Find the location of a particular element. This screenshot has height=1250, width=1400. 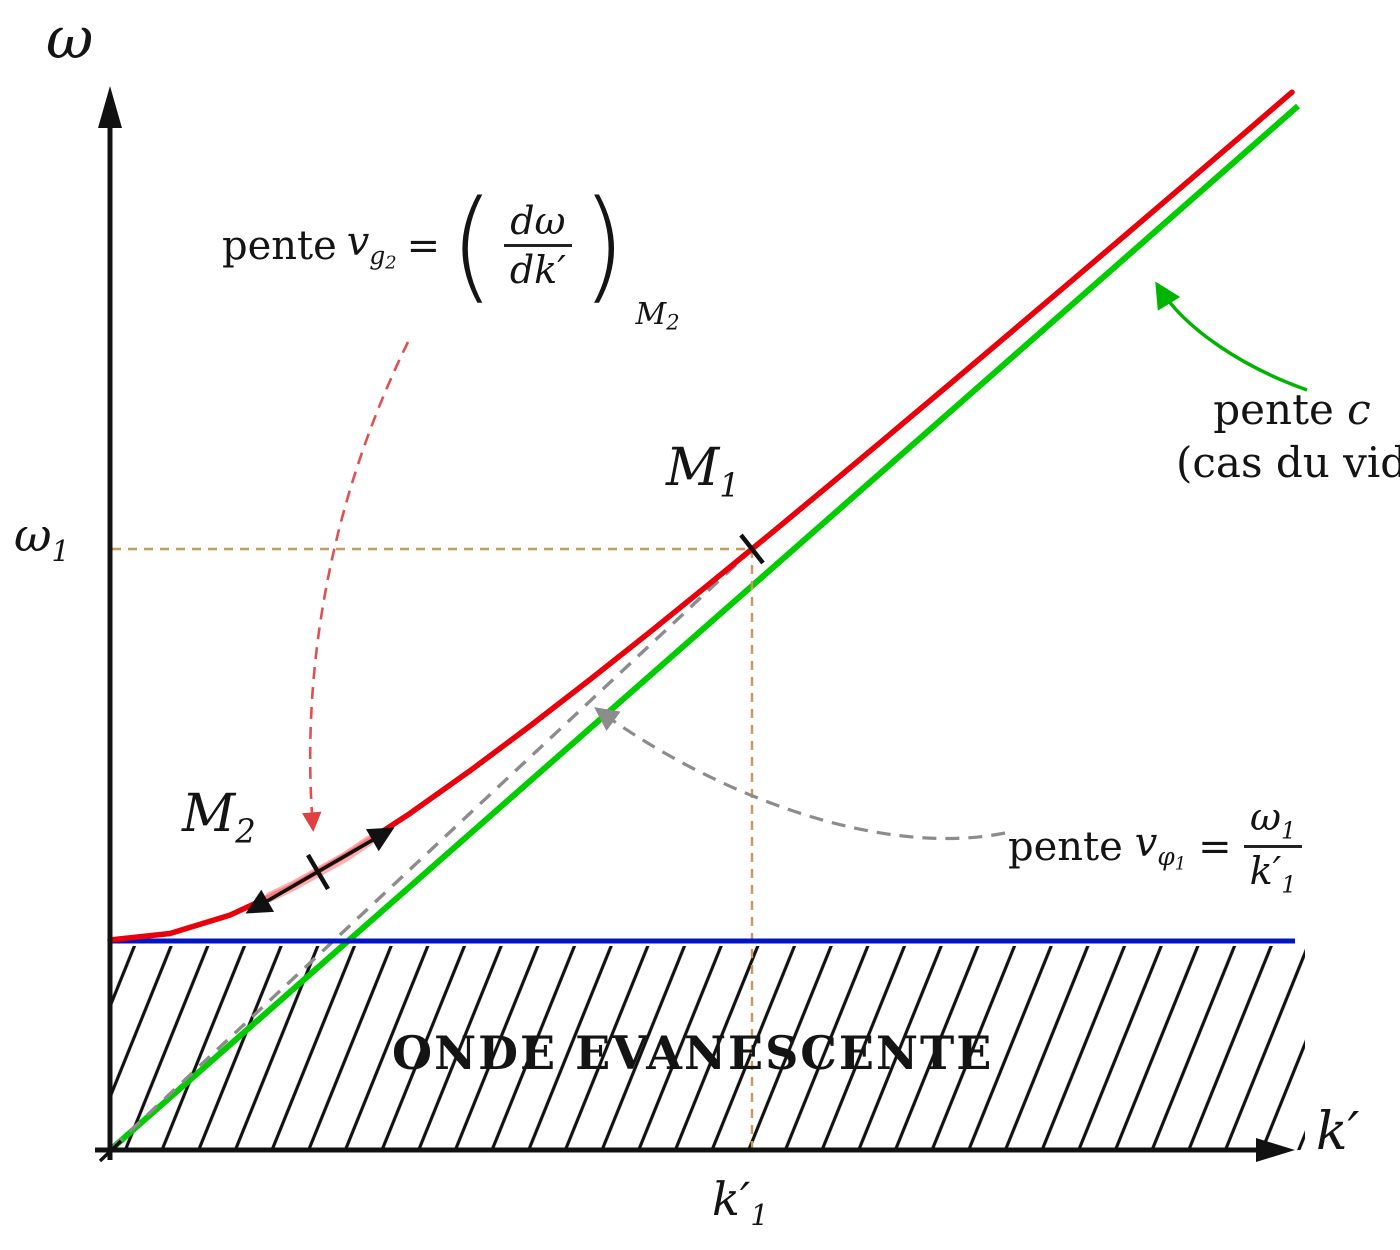

m2-tick is located at coordinates (318, 872).